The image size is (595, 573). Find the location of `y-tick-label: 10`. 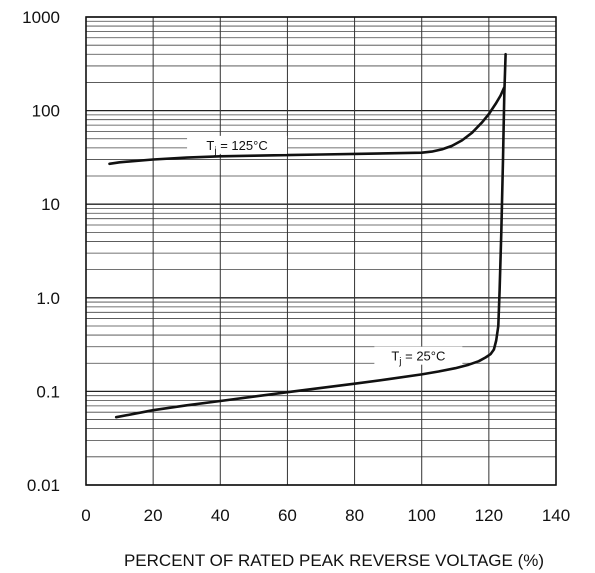

y-tick-label: 10 is located at coordinates (50, 204).